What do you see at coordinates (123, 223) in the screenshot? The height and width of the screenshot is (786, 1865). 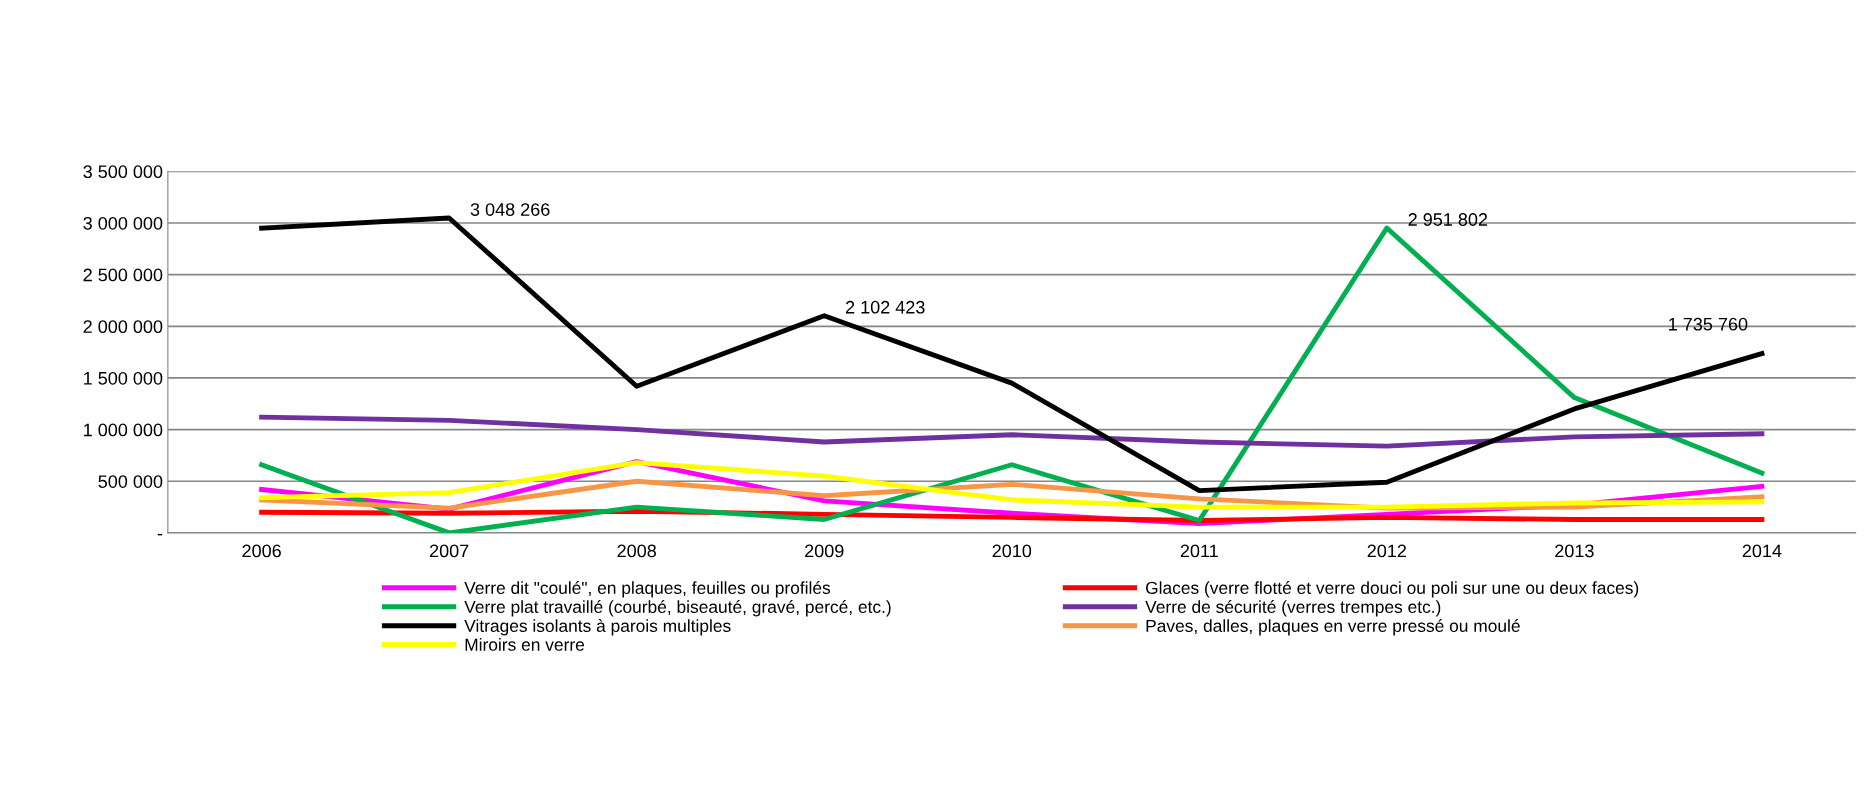 I see `y-tick-label: 3 000 000` at bounding box center [123, 223].